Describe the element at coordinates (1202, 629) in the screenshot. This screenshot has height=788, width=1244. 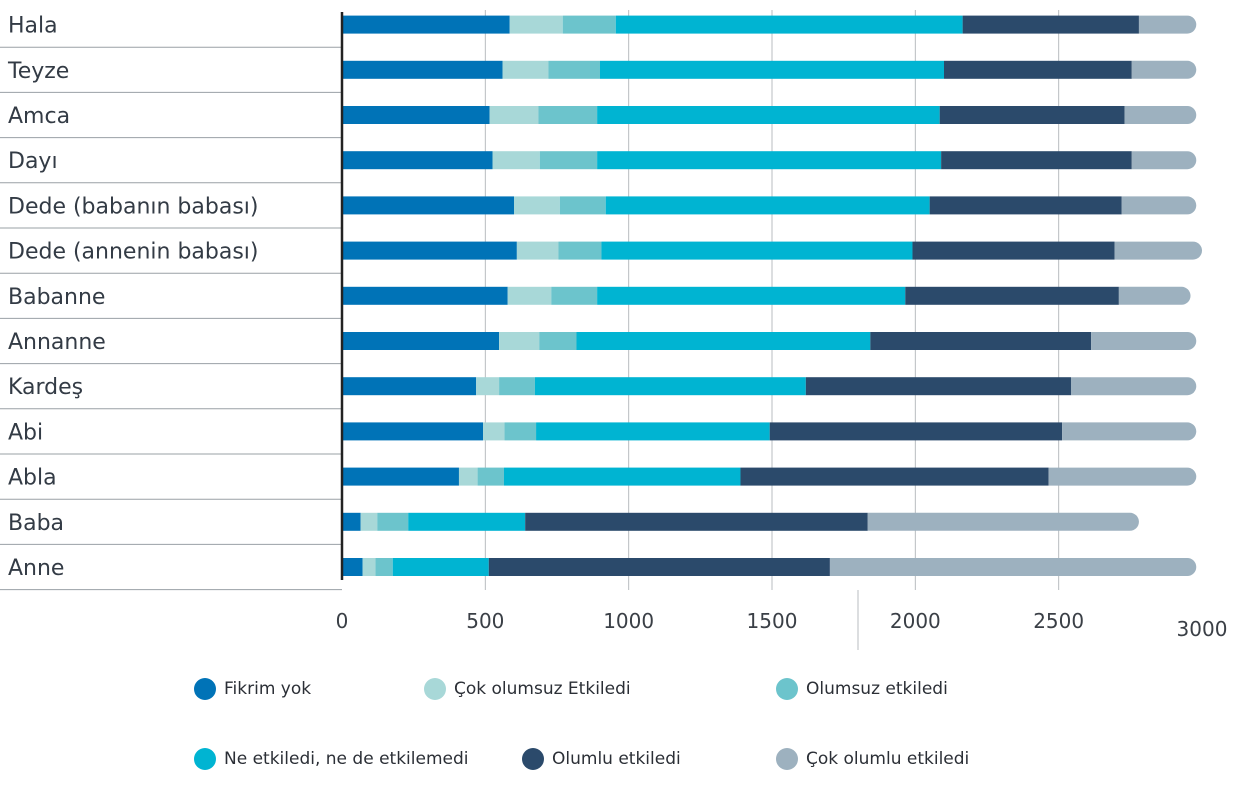
I see `x-tick-label: 3000` at that location.